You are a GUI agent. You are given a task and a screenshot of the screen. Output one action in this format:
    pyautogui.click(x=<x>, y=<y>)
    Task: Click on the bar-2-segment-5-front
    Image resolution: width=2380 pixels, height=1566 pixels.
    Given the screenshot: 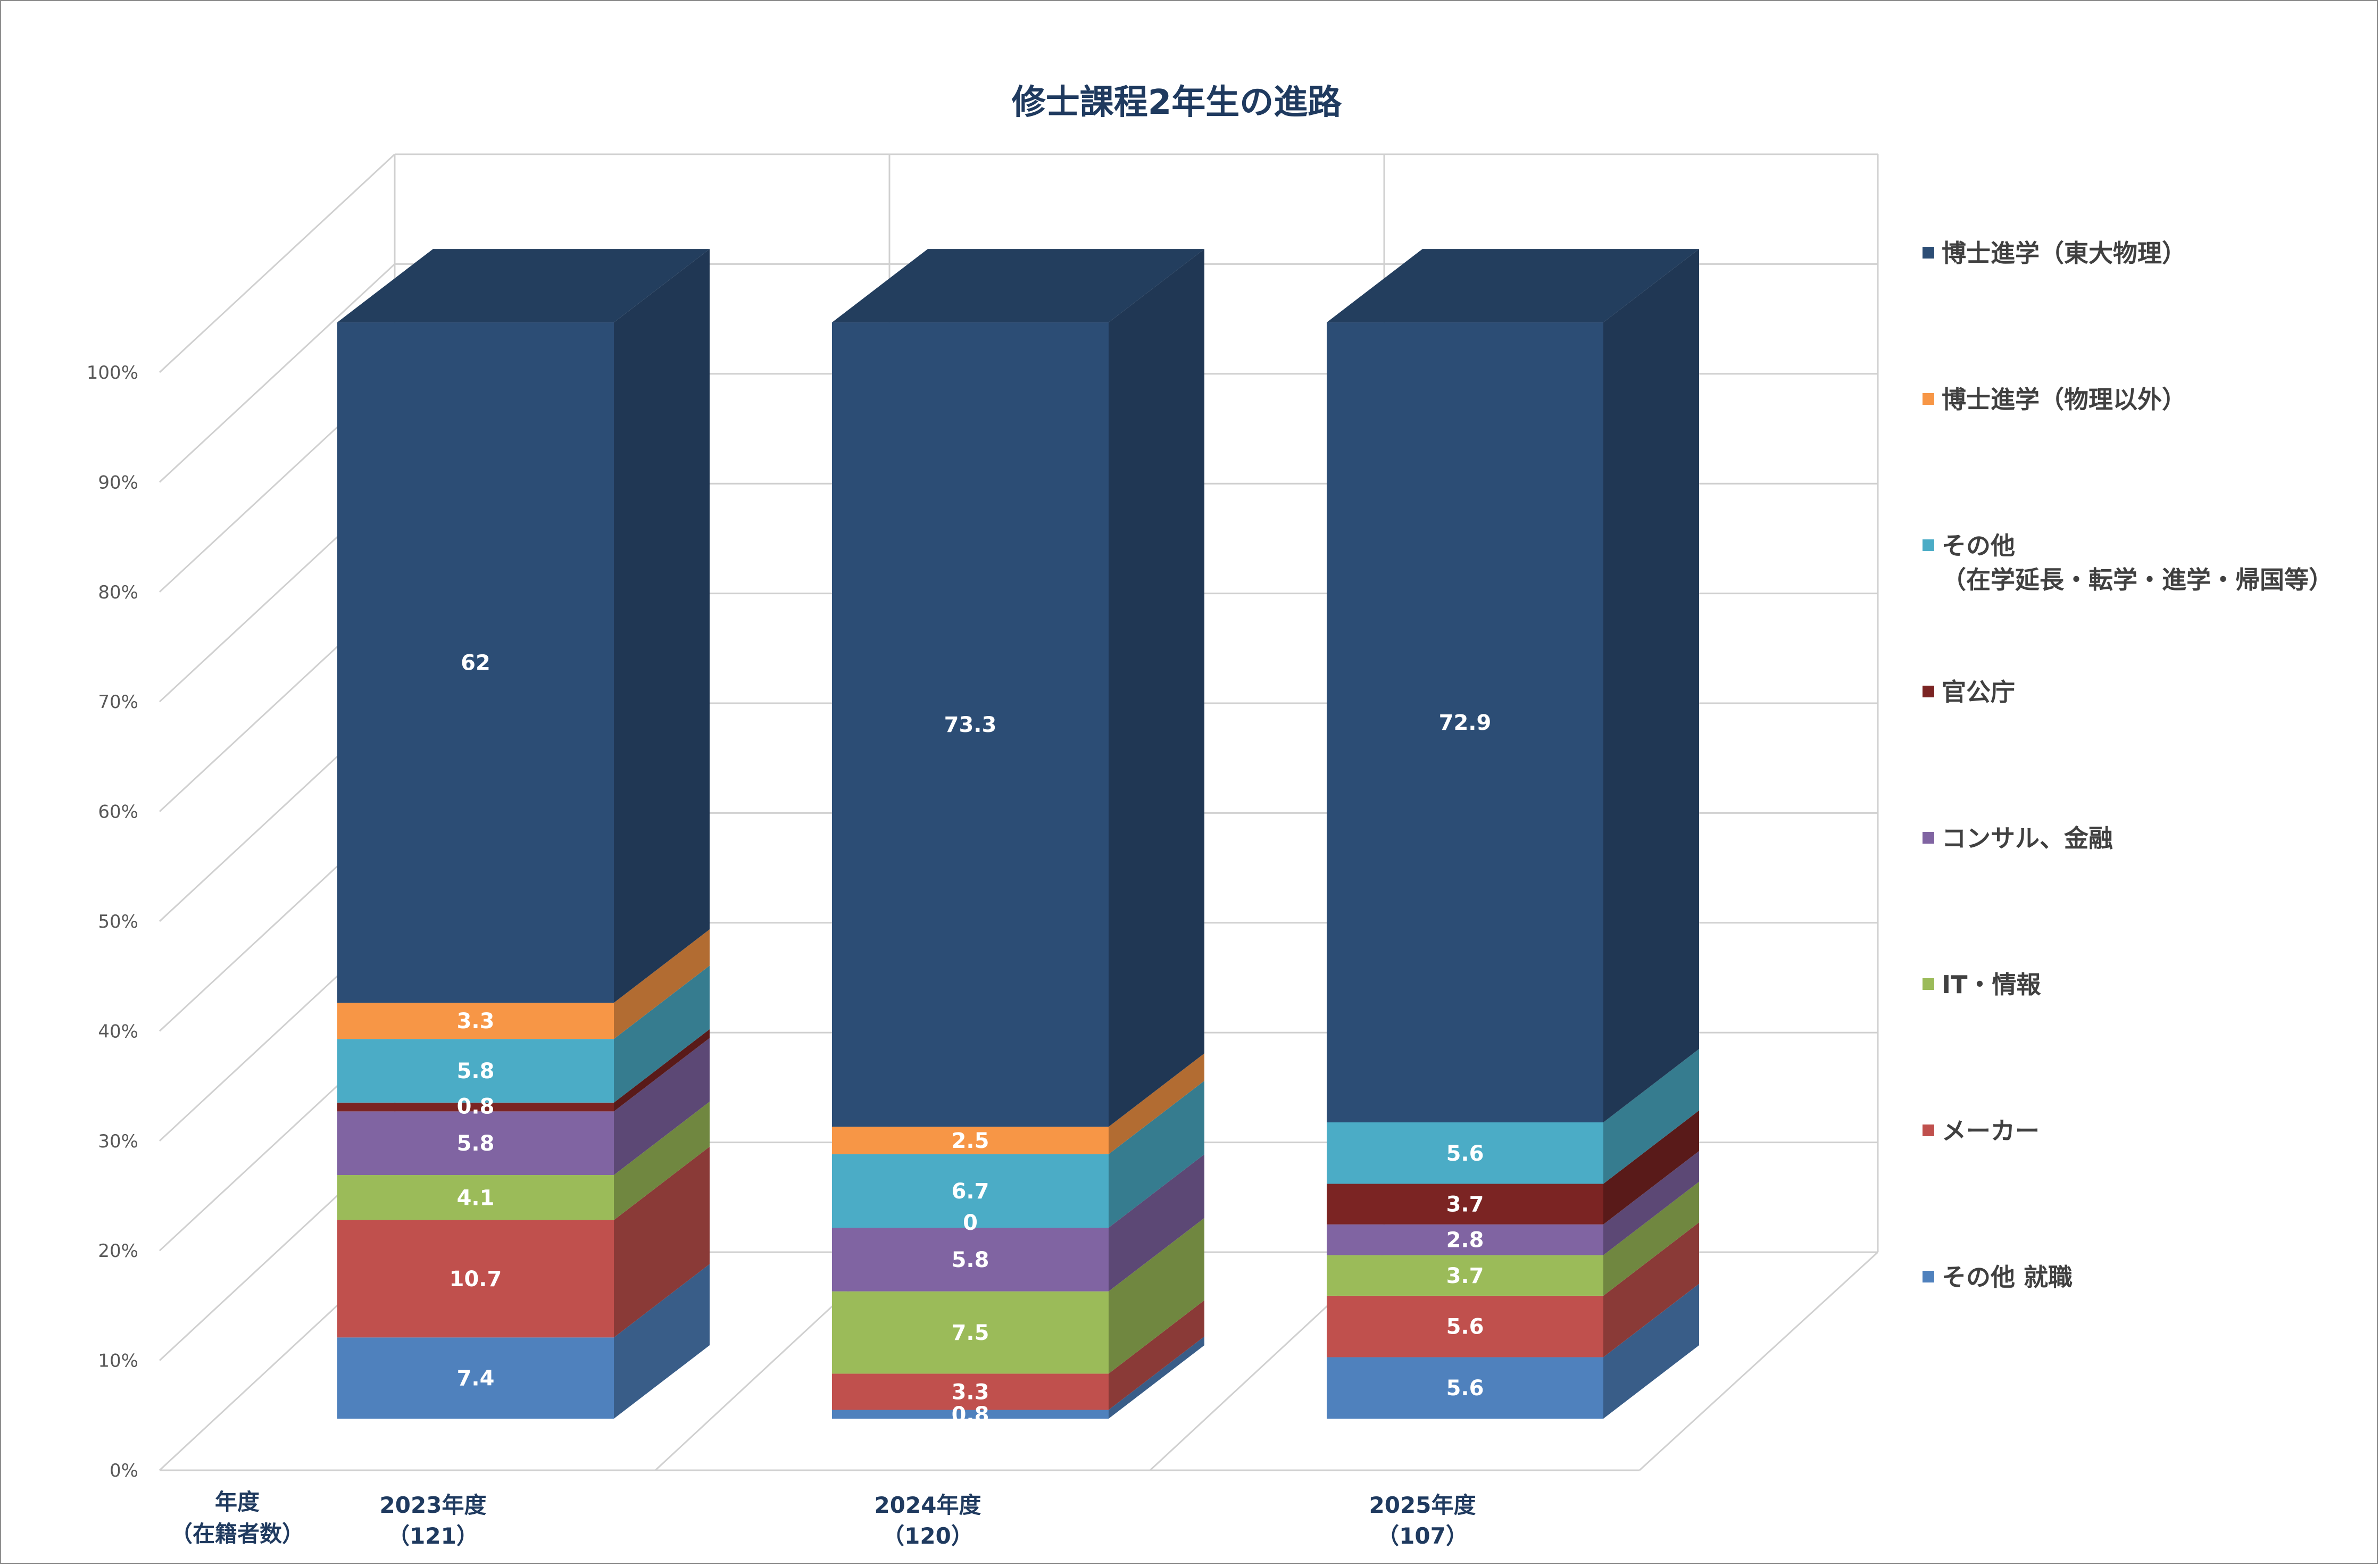 What is the action you would take?
    pyautogui.click(x=1465, y=1153)
    